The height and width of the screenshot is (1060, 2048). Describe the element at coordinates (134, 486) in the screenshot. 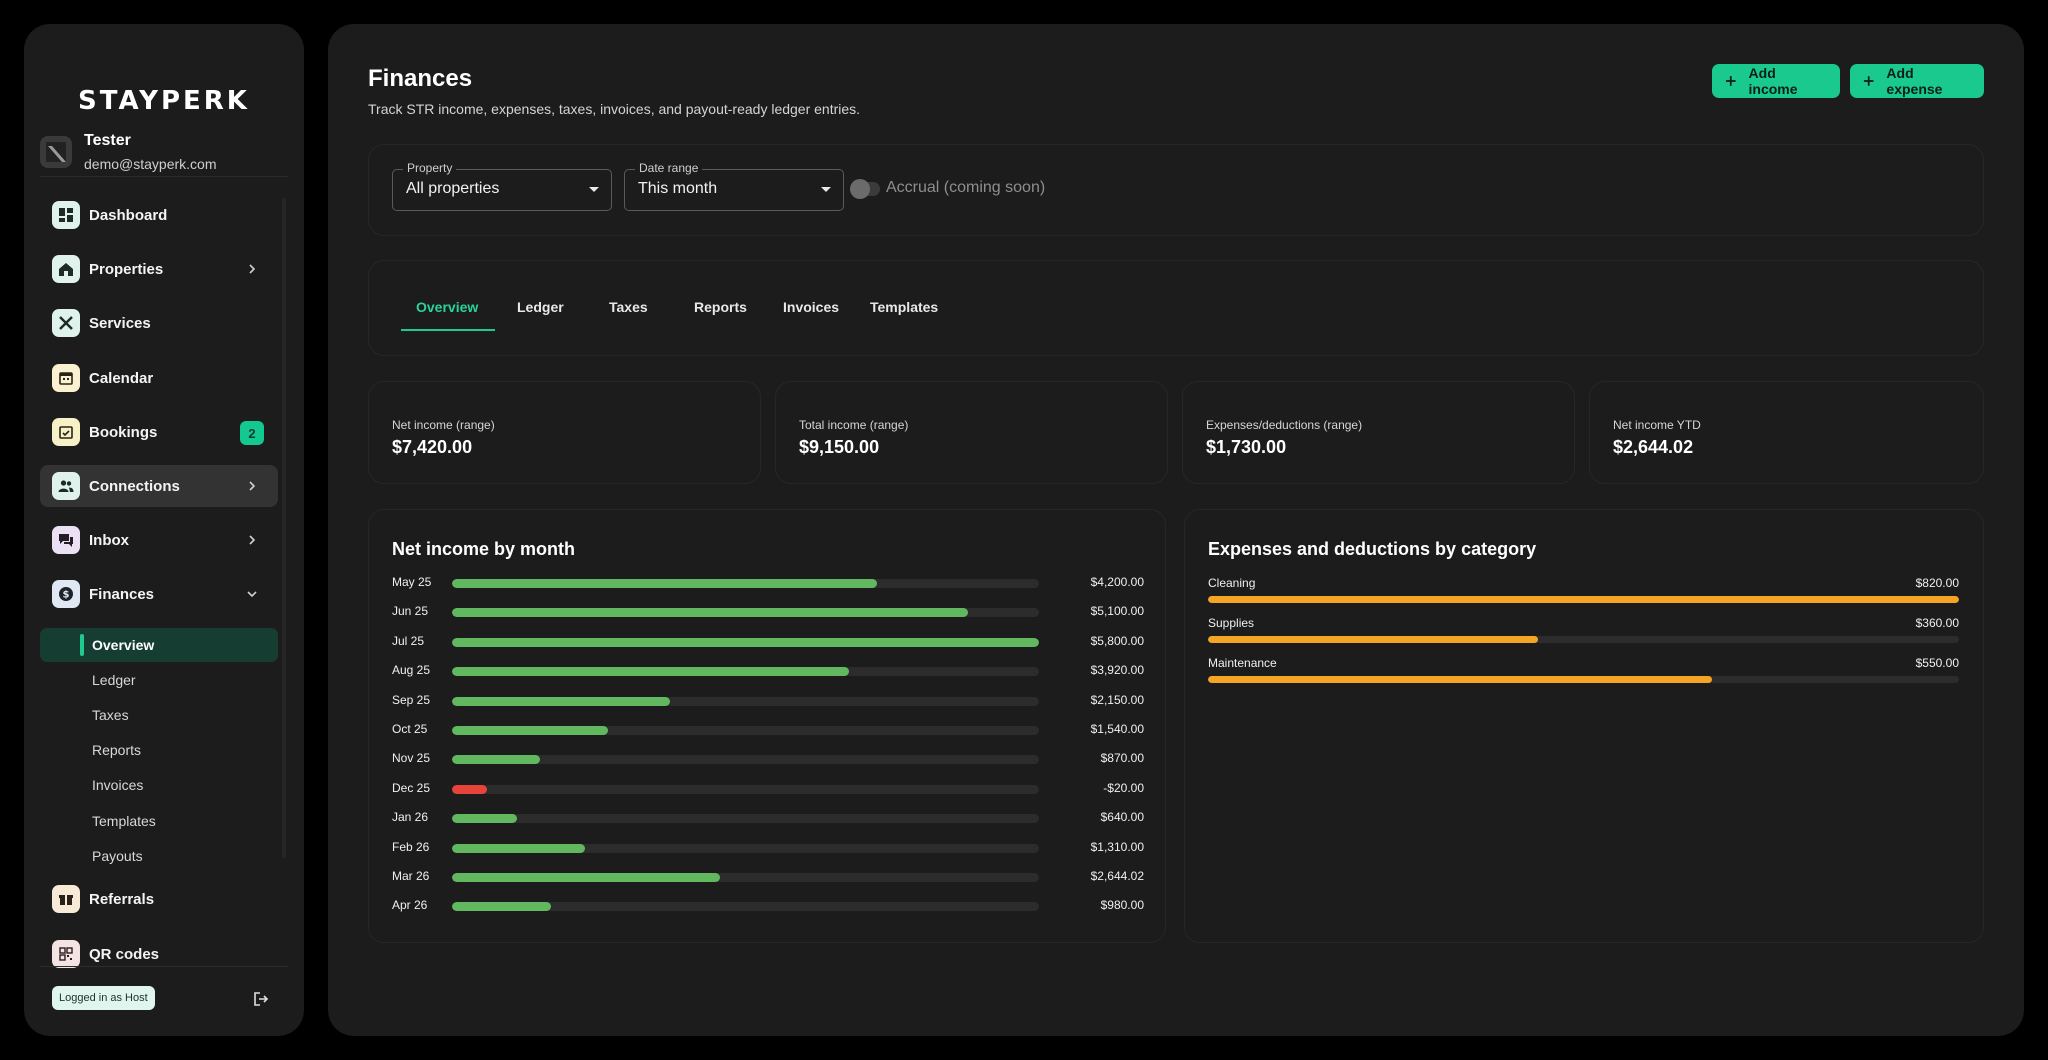

I see `sidebar-item-label: Connections` at that location.